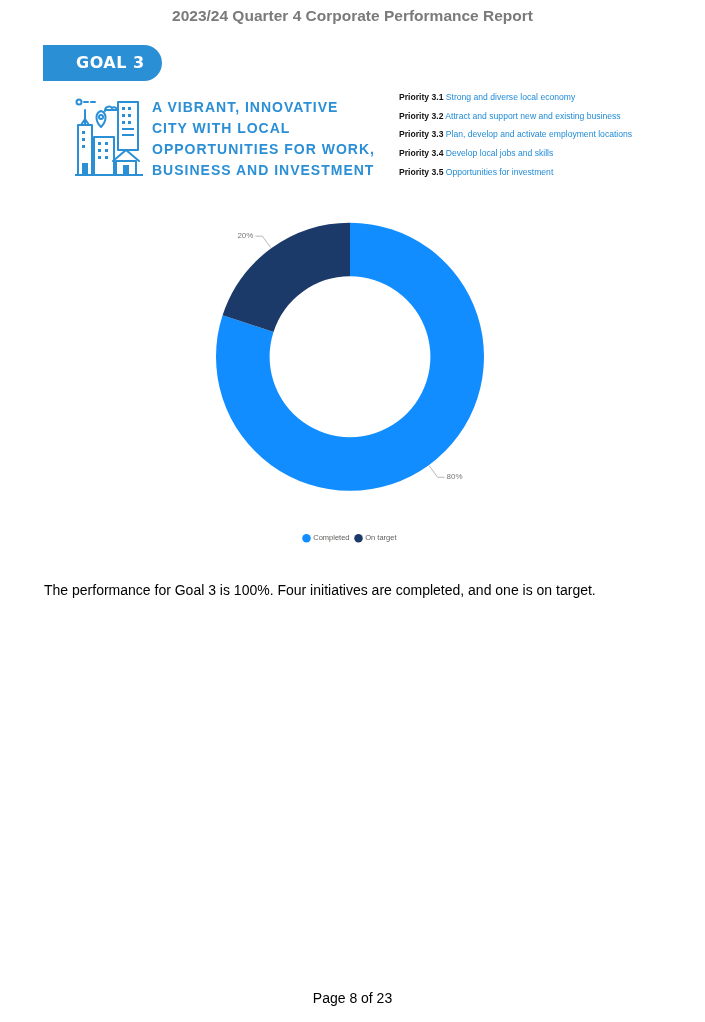 This screenshot has width=705, height=1022. What do you see at coordinates (421, 115) in the screenshot?
I see `text: Priority 3.2` at bounding box center [421, 115].